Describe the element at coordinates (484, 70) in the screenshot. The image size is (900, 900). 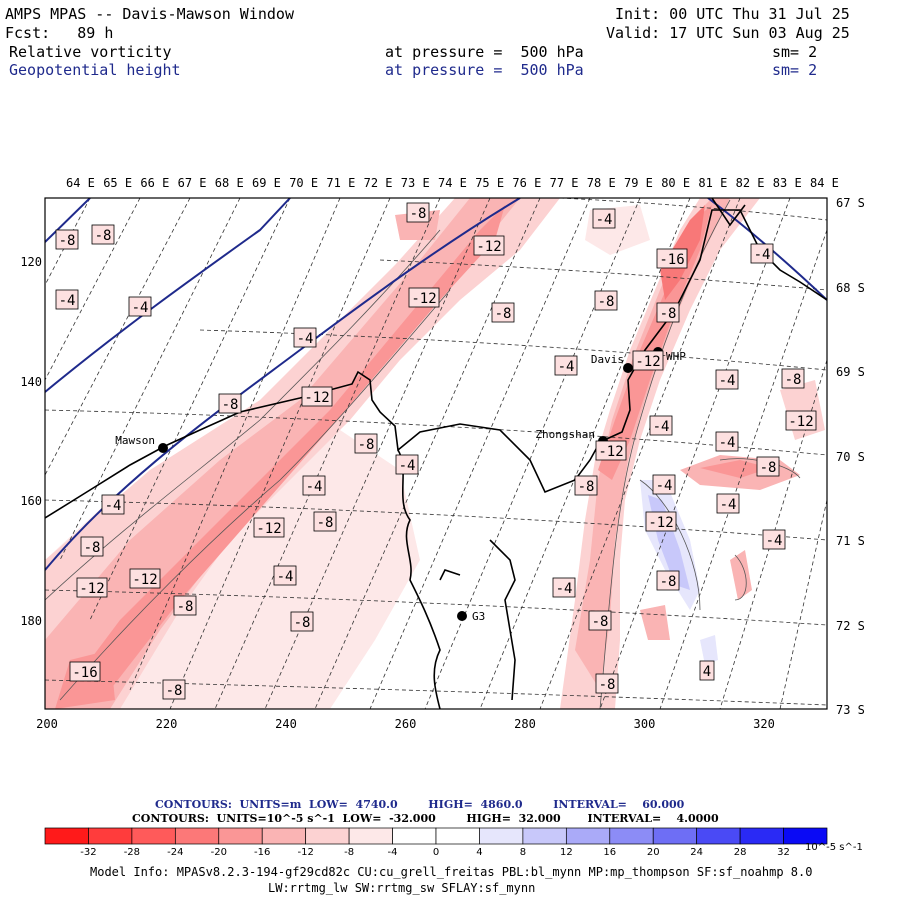
I see `field2-pressure: at pressure = 500 hPa` at that location.